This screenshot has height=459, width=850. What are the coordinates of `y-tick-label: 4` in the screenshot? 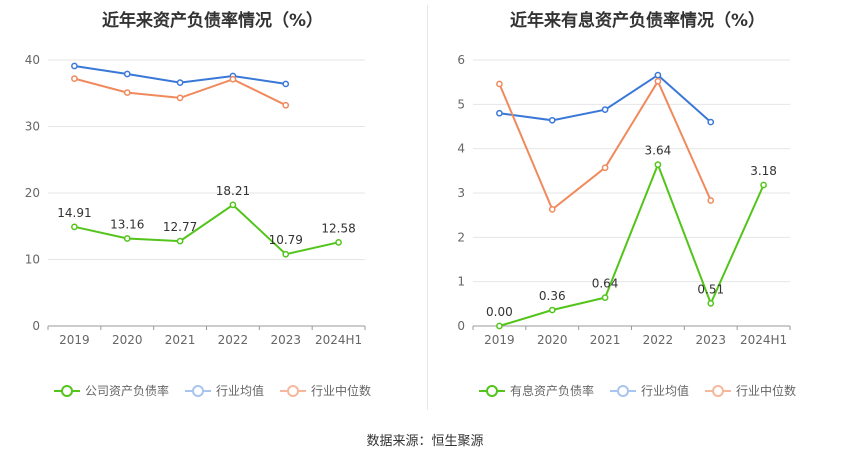 It's located at (461, 149).